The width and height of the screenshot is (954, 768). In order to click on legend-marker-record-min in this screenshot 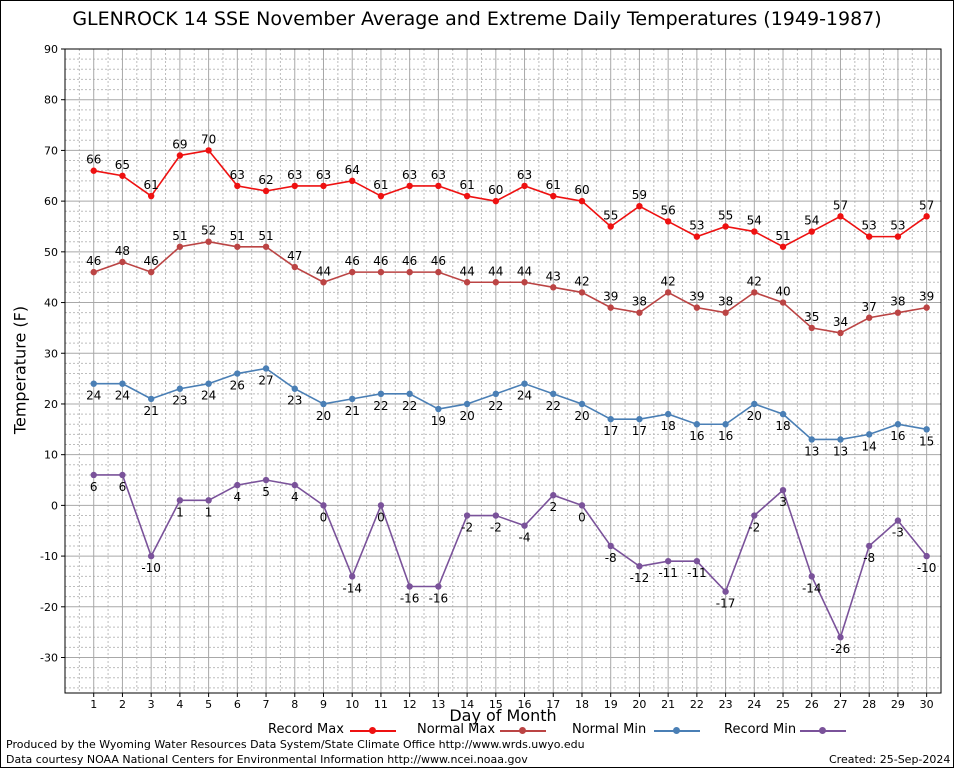, I will do `click(822, 730)`.